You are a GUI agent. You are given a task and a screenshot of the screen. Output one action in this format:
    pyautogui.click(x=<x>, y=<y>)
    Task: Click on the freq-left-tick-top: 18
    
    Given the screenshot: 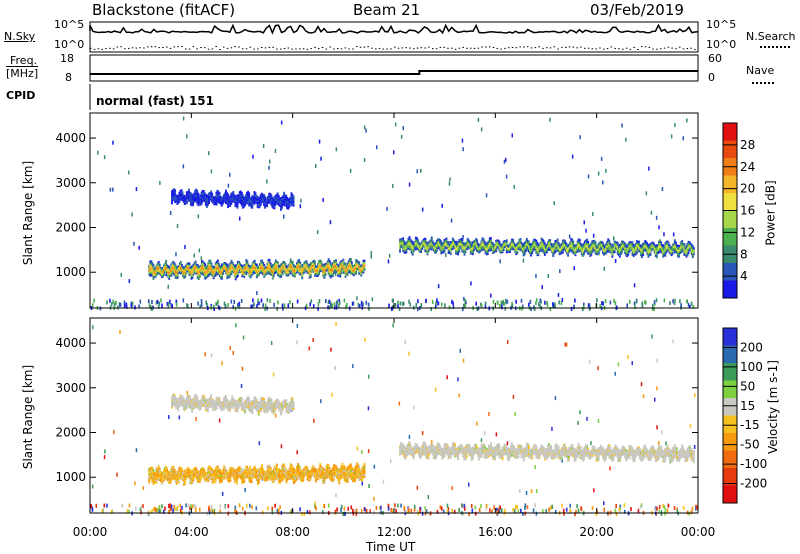 What is the action you would take?
    pyautogui.click(x=67, y=58)
    